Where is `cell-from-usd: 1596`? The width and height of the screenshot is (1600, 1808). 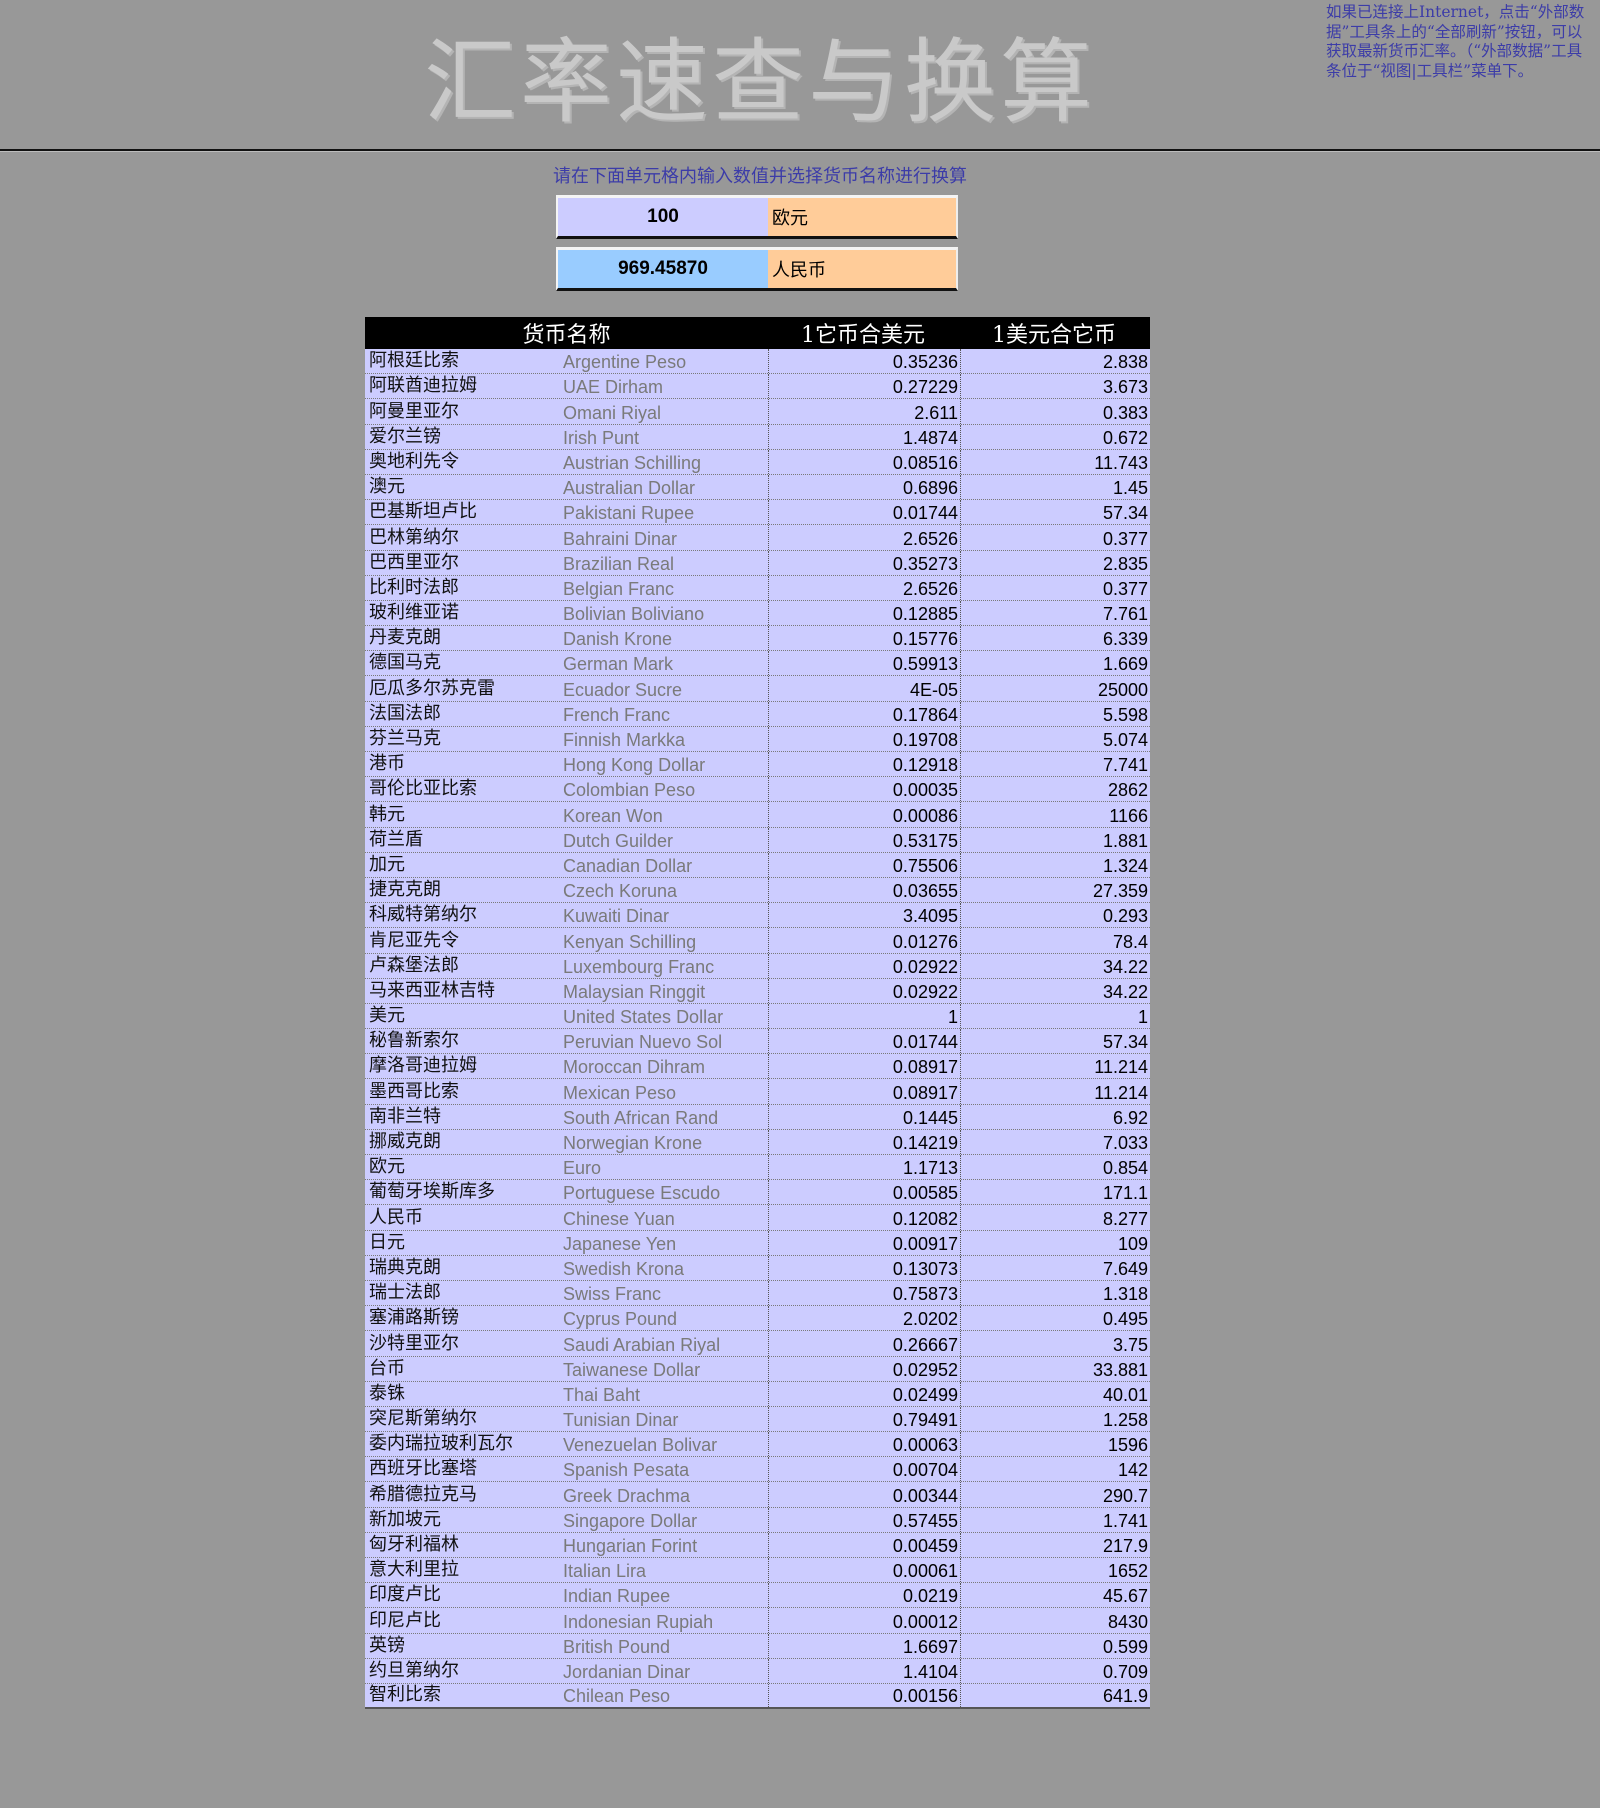
cell-from-usd: 1596 is located at coordinates (1055, 1444).